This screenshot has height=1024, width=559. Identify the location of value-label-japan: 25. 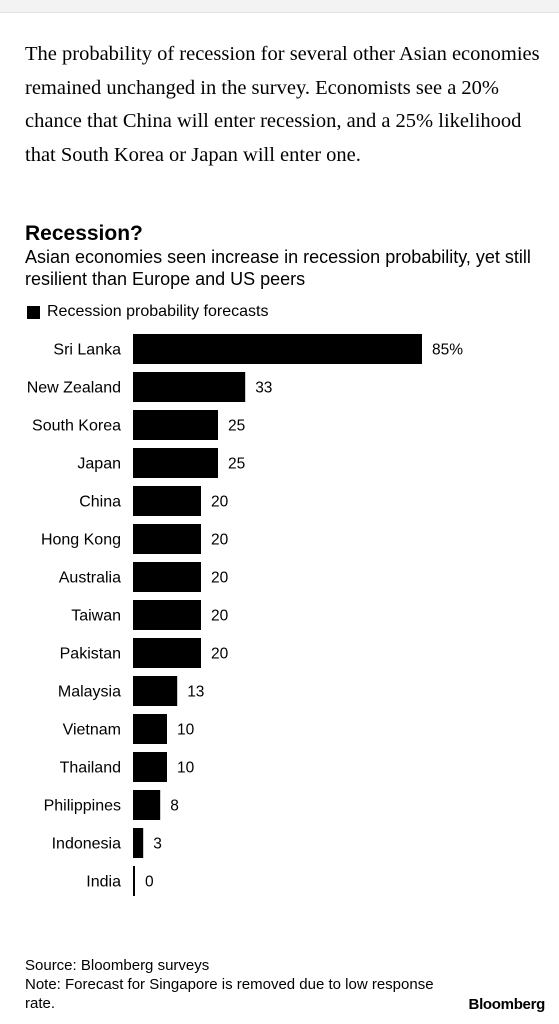
(236, 464).